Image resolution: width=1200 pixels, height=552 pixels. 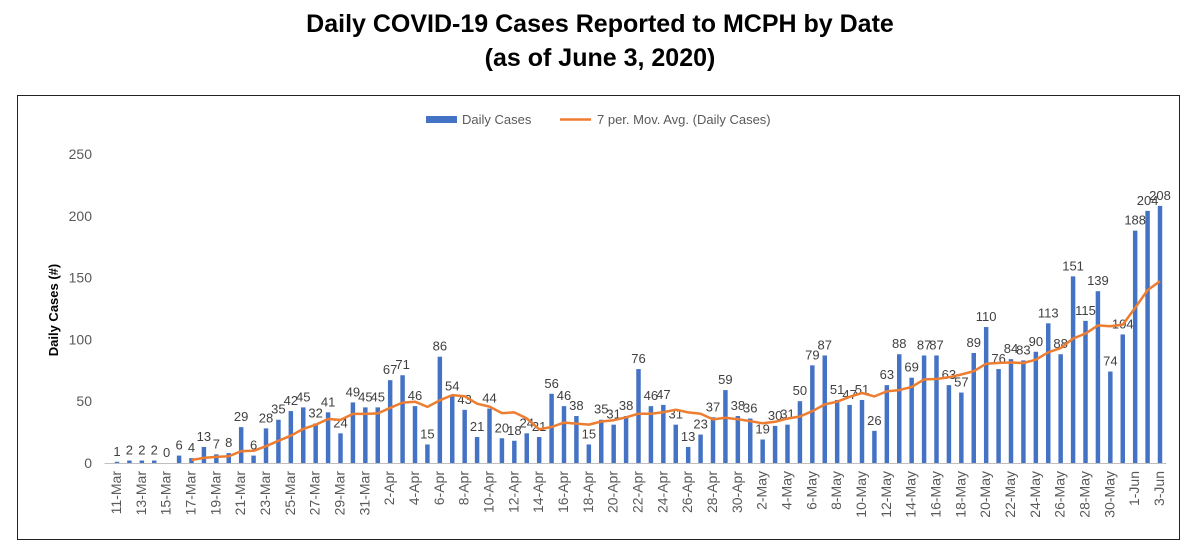 I want to click on x-tick-label: 4-Apr, so click(x=414, y=488).